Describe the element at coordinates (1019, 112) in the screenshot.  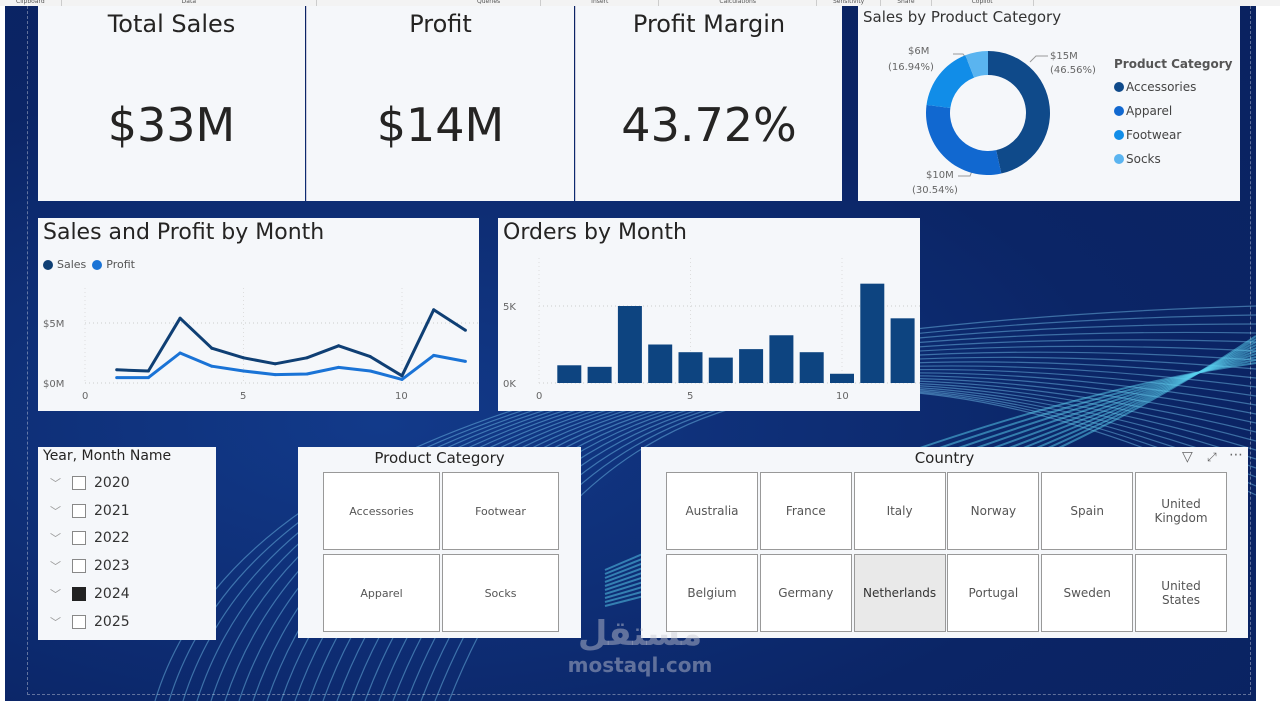
I see `donut-slice-accessories` at that location.